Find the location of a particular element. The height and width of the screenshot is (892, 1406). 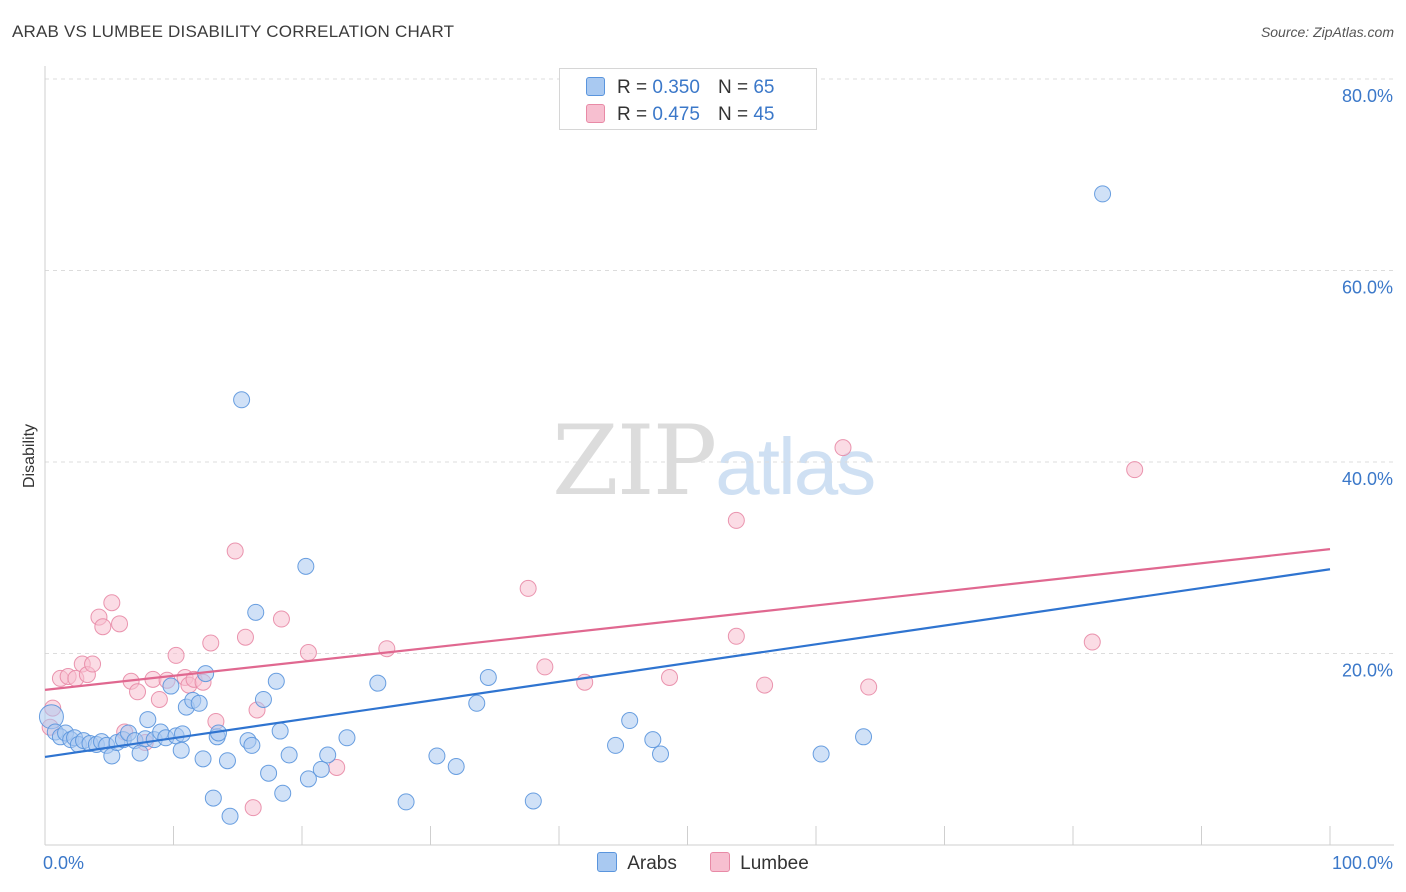

arabs-n-label: N = is located at coordinates (733, 87).